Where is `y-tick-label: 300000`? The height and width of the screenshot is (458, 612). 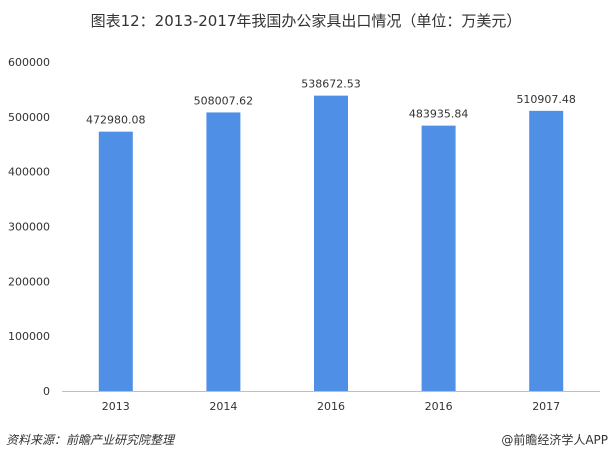 y-tick-label: 300000 is located at coordinates (29, 227).